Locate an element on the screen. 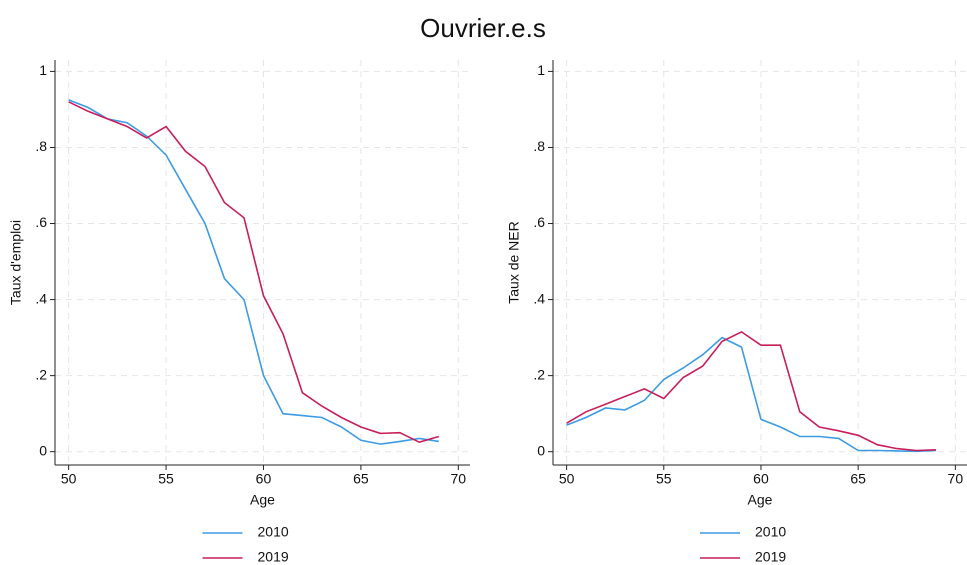  y-axis-label: Taux d'emploi is located at coordinates (16, 262).